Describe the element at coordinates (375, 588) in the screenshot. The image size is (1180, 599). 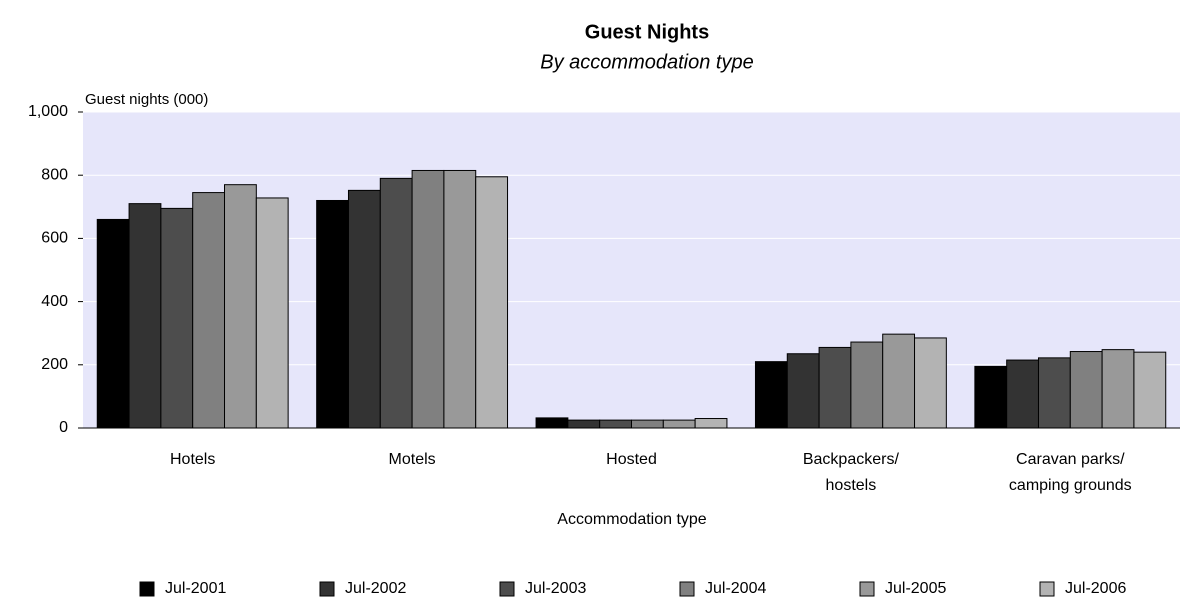
I see `legend-label: Jul-2002` at that location.